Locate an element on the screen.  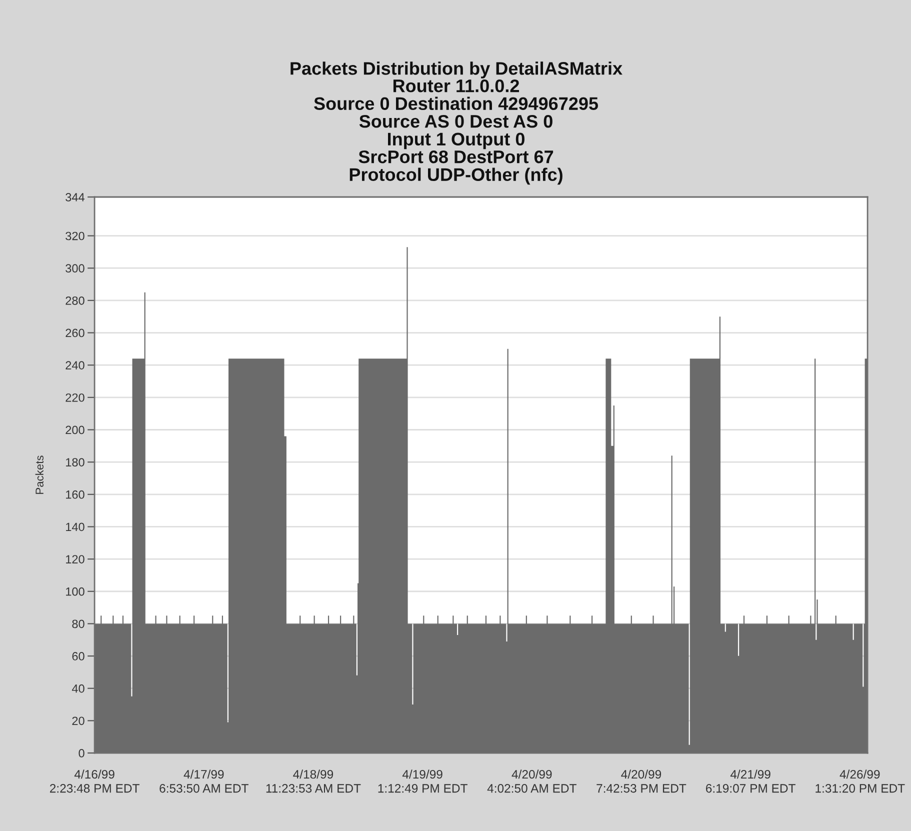
chart-subtitle: Router 11.0.0.2 Source 0 Destination 4294967295 Source AS 0 Dest AS 0 Input 1 Output 0 SrcPort 68 DestPort 67 Protocol UDP-Other (nfc) is located at coordinates (456, 132).